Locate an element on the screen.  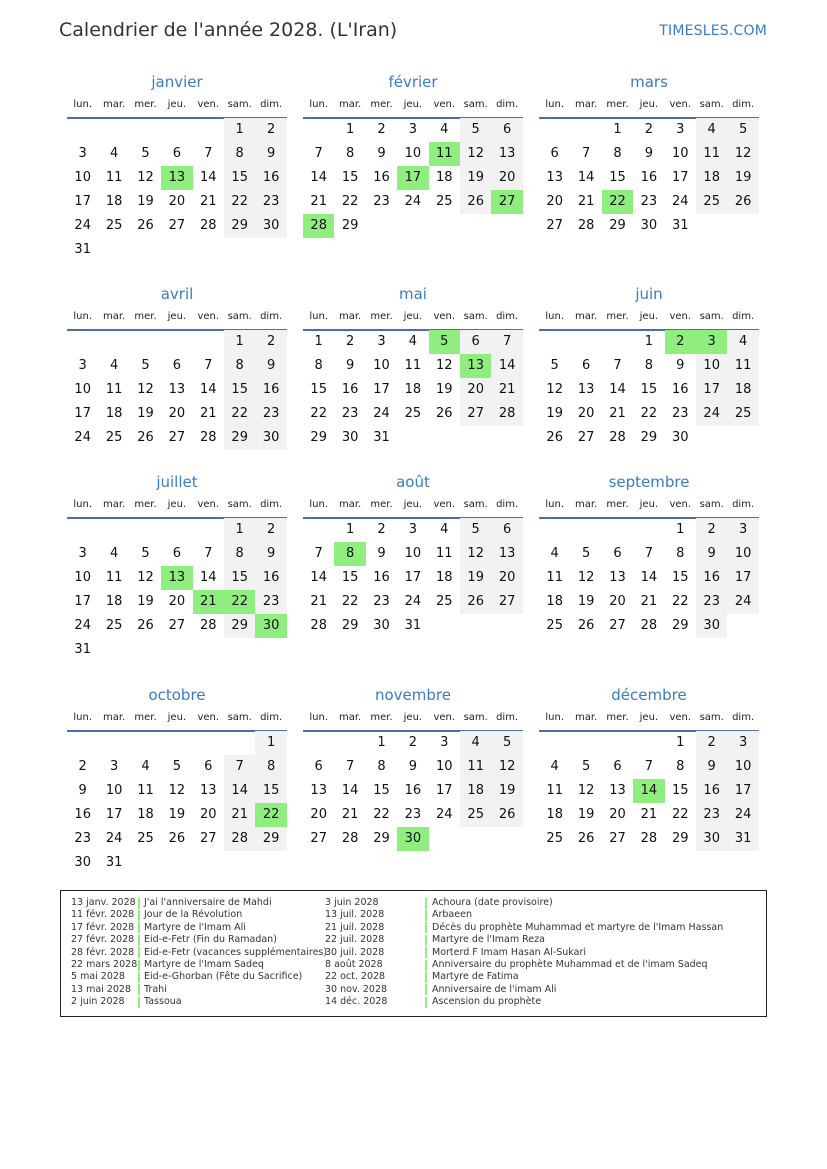
day-cell: 7 is located at coordinates (208, 365).